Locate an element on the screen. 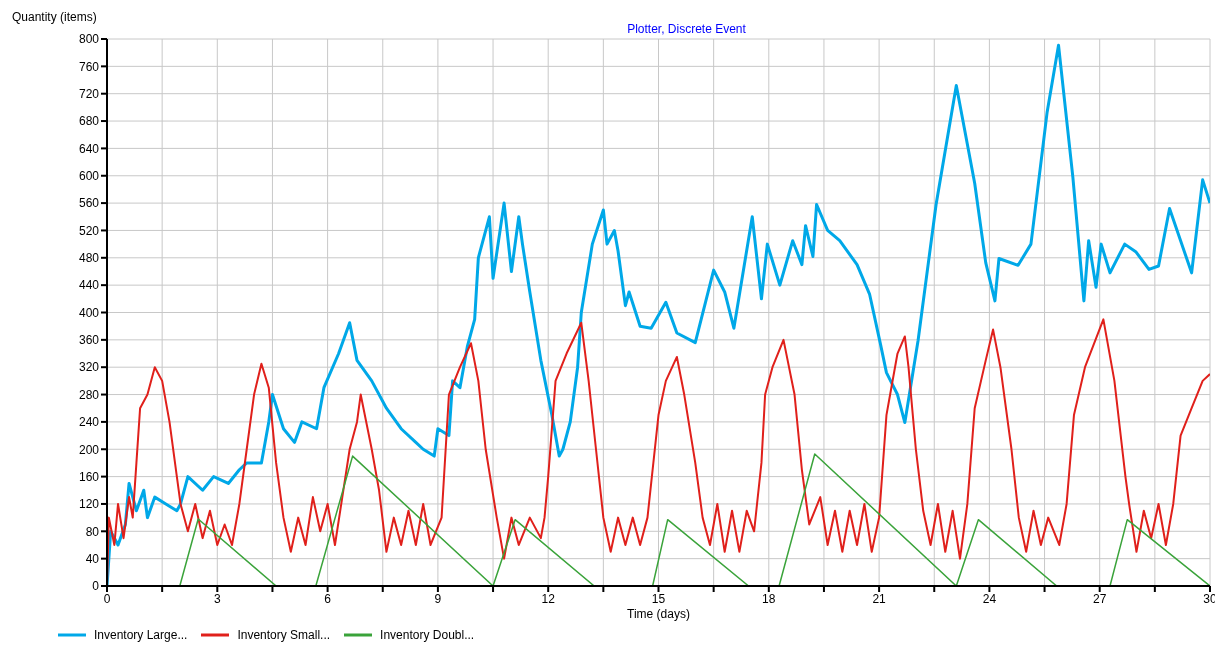 This screenshot has height=664, width=1223. y-tick-label: 240 is located at coordinates (89, 422).